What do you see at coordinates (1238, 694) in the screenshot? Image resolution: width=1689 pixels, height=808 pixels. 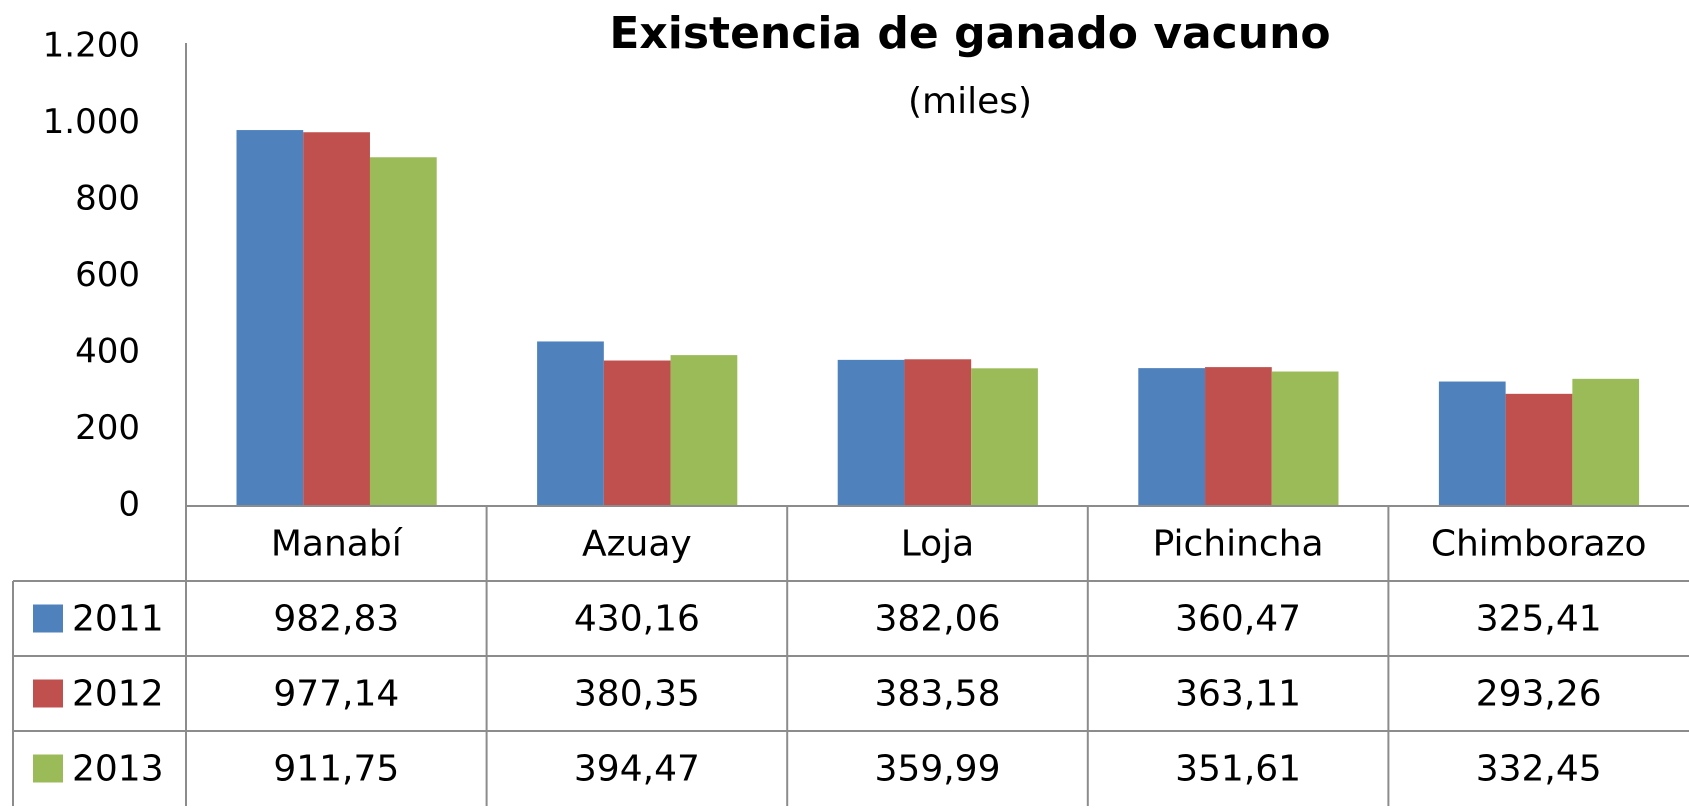 I see `data-label: 363,11` at bounding box center [1238, 694].